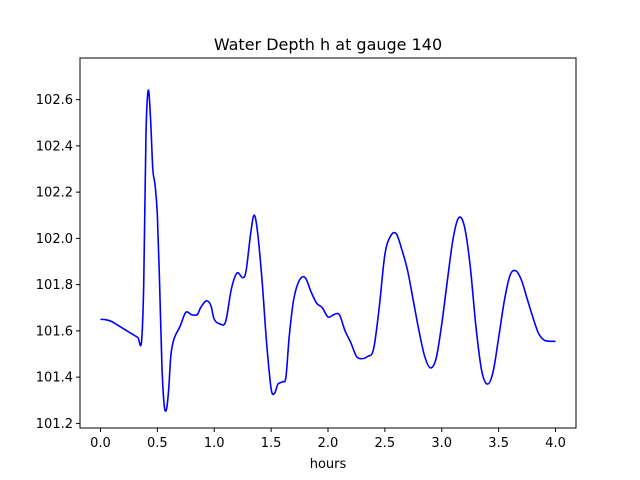  Describe the element at coordinates (54, 424) in the screenshot. I see `y-tick-label: 101.2` at that location.